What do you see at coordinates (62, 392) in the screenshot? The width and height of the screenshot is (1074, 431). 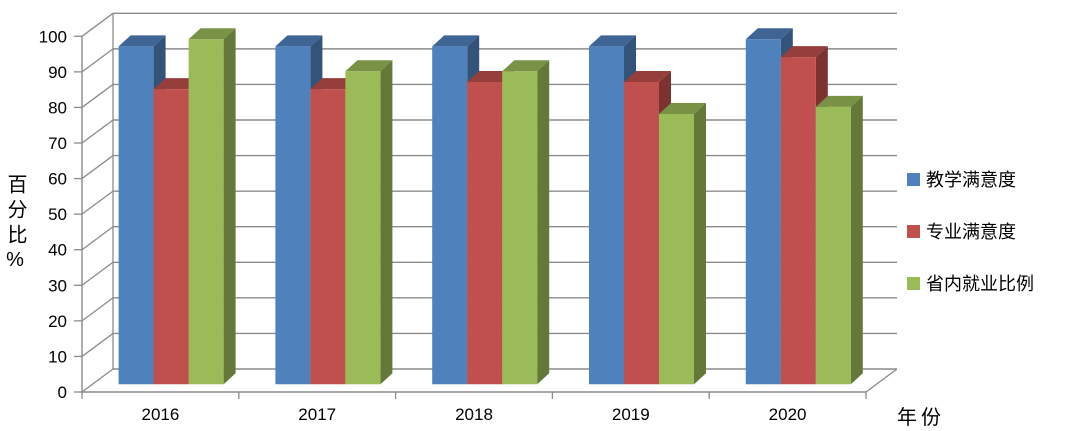 I see `y-tick-label: 0` at bounding box center [62, 392].